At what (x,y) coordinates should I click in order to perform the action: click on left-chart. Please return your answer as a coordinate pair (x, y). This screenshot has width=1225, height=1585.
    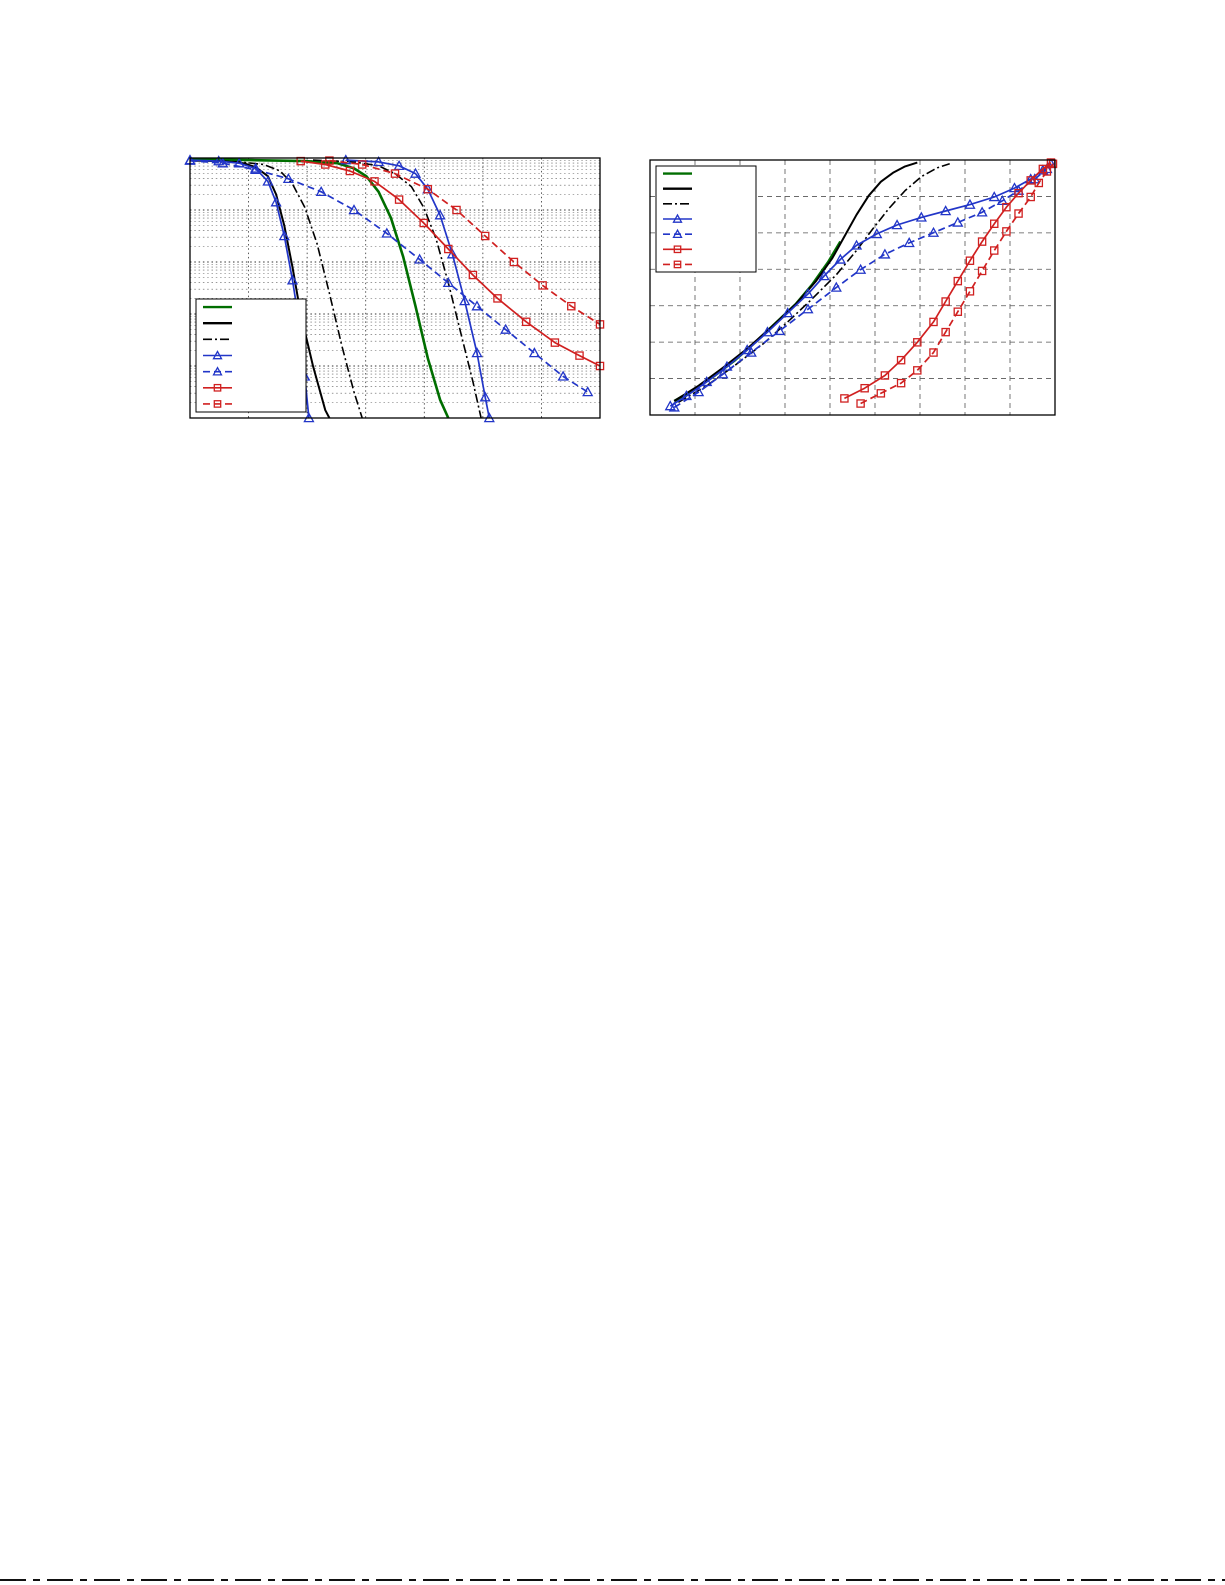
    Looking at the image, I should click on (394, 288).